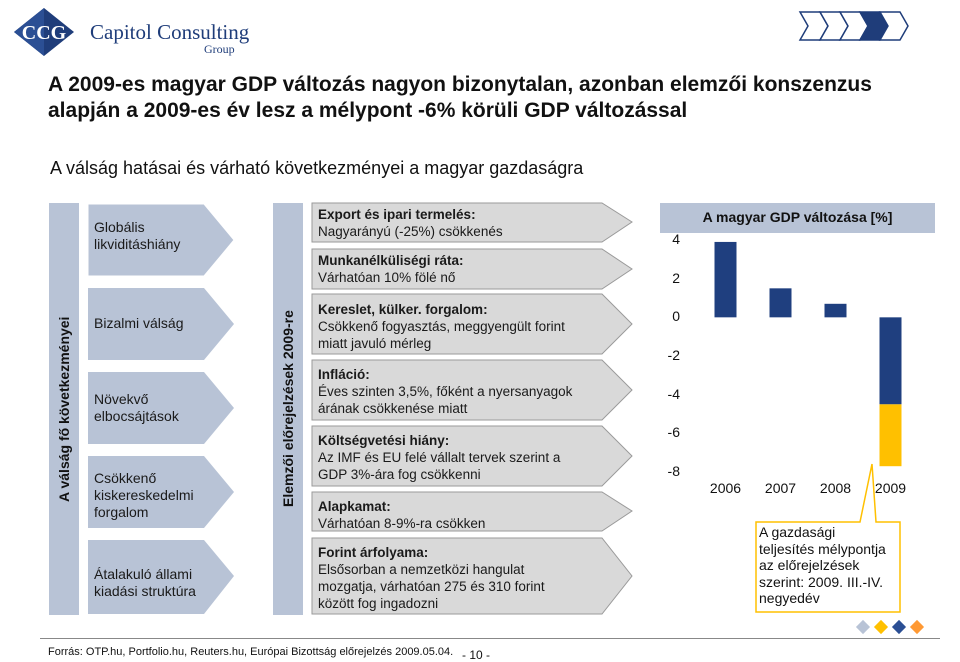 The image size is (960, 662). Describe the element at coordinates (890, 488) in the screenshot. I see `x-tick-label: 2009` at that location.